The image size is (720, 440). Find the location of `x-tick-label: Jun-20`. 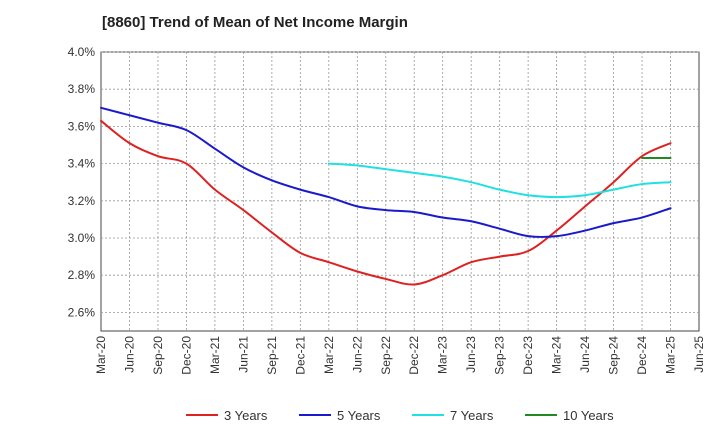

x-tick-label: Jun-20 is located at coordinates (129, 354).